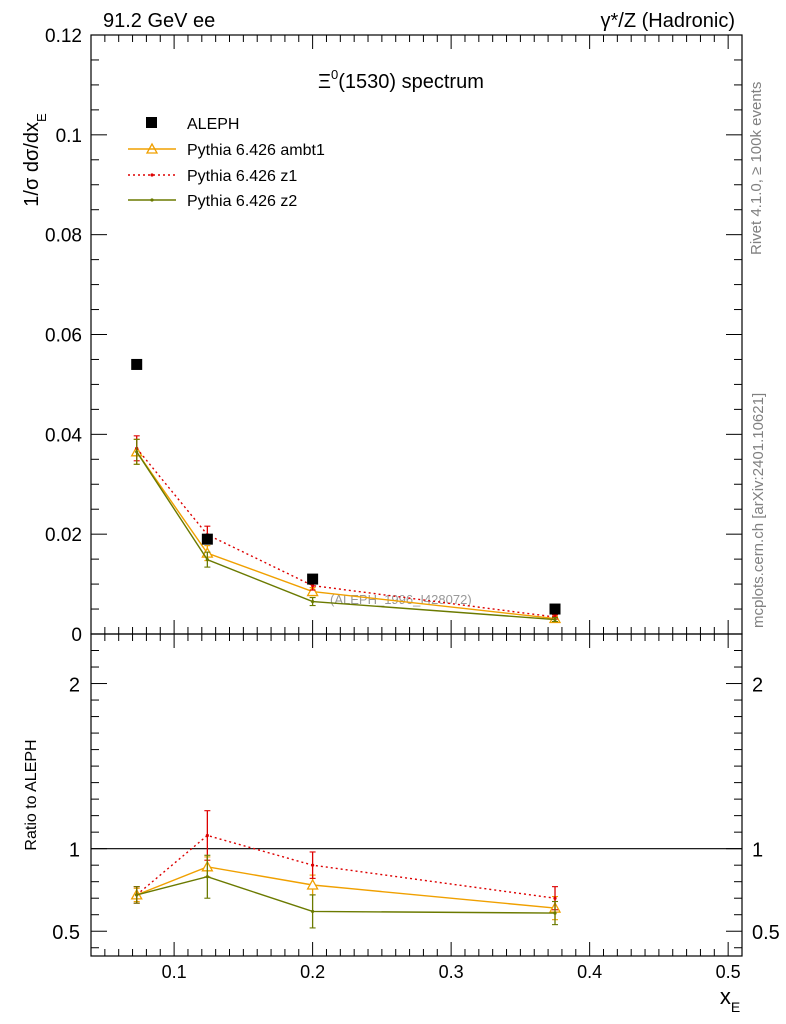  Describe the element at coordinates (69, 136) in the screenshot. I see `main-y-tick-label: 0.1` at that location.